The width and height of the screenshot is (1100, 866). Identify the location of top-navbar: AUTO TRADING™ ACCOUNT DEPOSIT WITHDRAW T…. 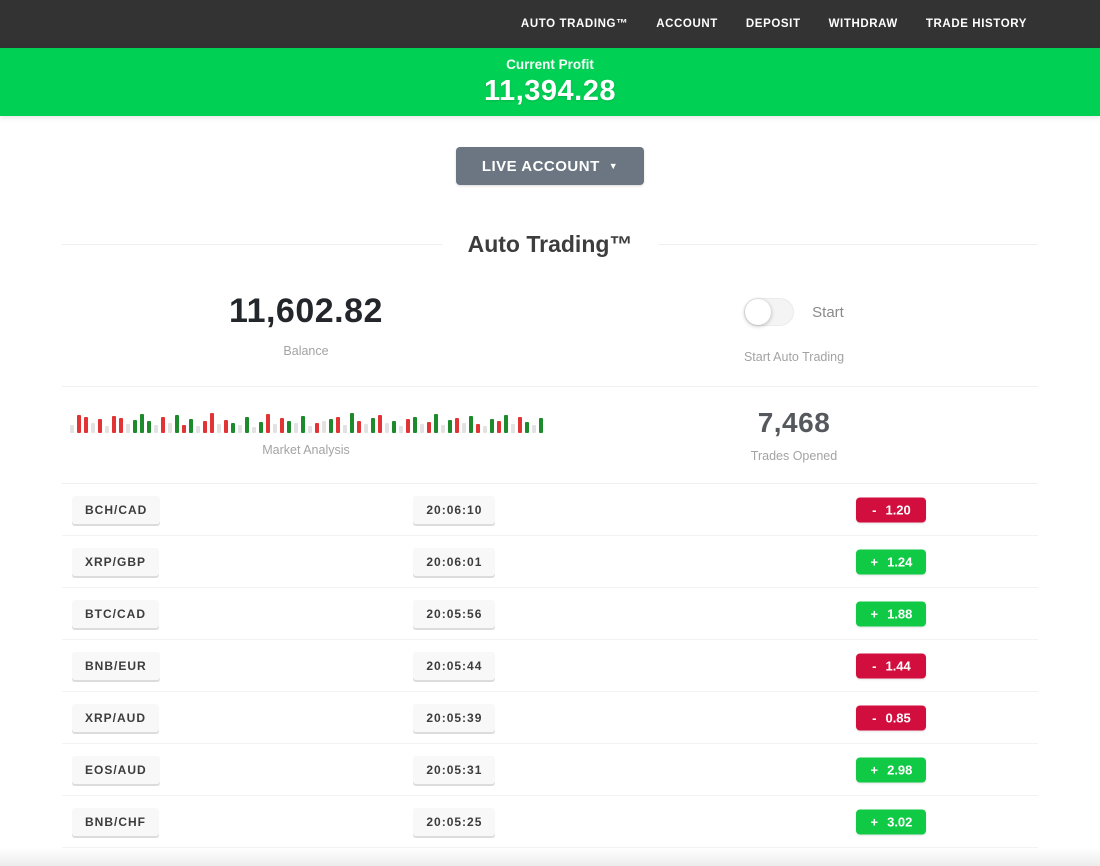
(550, 24).